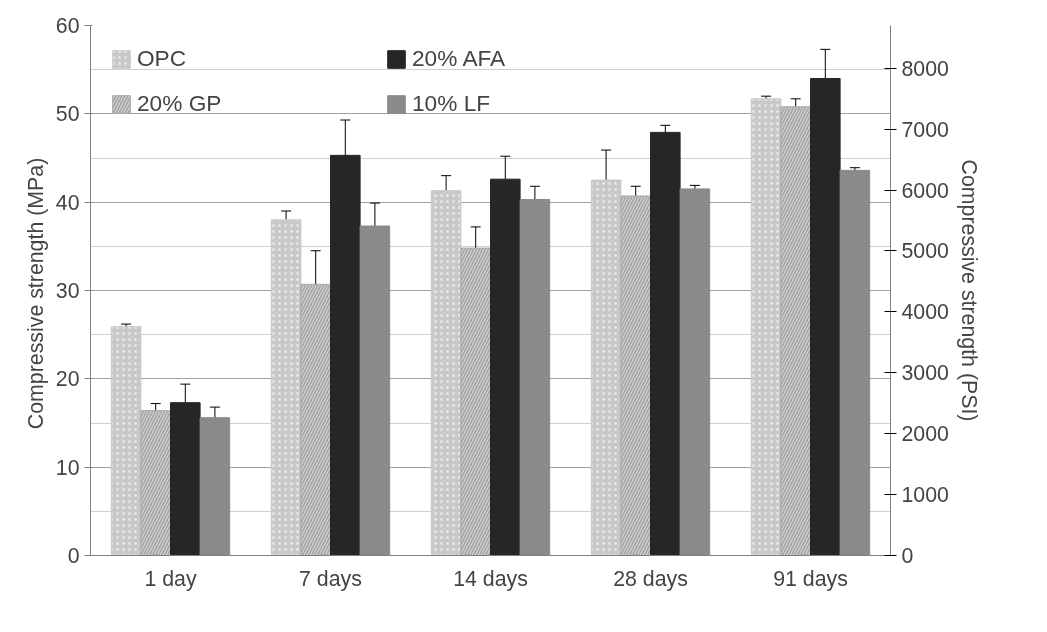 The height and width of the screenshot is (632, 1047). Describe the element at coordinates (925, 68) in the screenshot. I see `y2-tick-label: 8000` at that location.